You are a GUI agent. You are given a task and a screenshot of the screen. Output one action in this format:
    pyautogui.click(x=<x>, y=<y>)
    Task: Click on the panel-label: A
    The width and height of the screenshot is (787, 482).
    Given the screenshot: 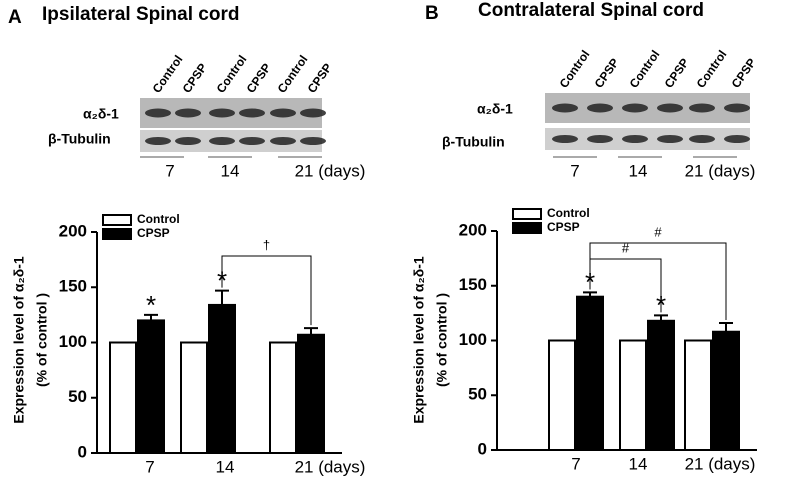 What is the action you would take?
    pyautogui.click(x=15, y=17)
    